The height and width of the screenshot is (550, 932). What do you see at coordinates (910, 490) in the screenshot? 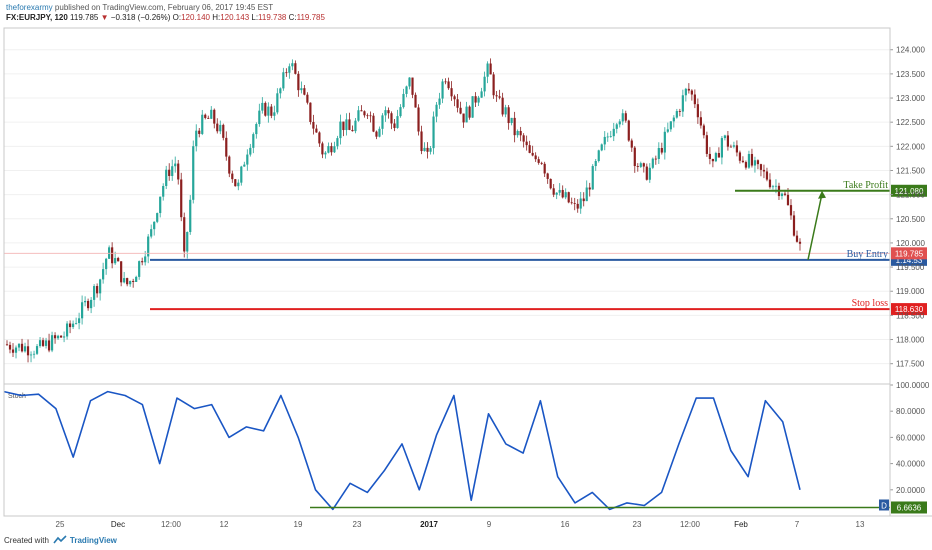
I see `stoch-tick-label: 20.0000` at bounding box center [910, 490].